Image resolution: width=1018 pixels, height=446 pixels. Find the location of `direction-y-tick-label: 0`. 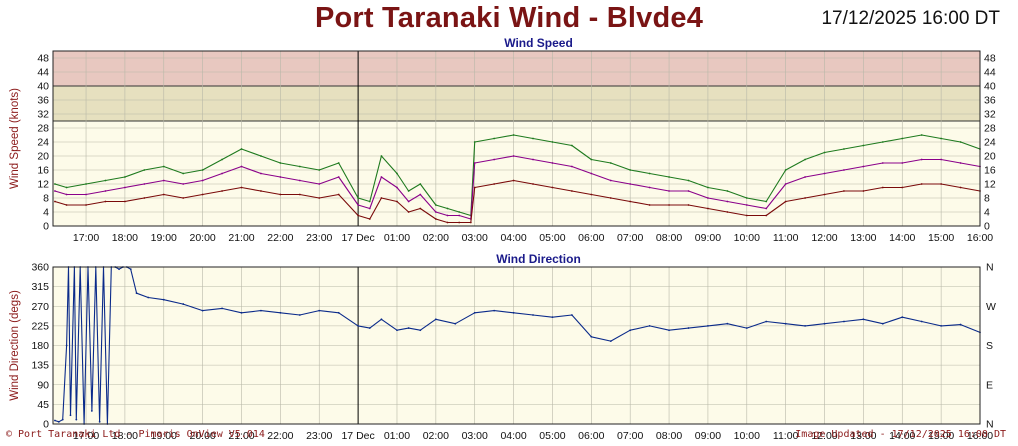

direction-y-tick-label: 0 is located at coordinates (46, 425).